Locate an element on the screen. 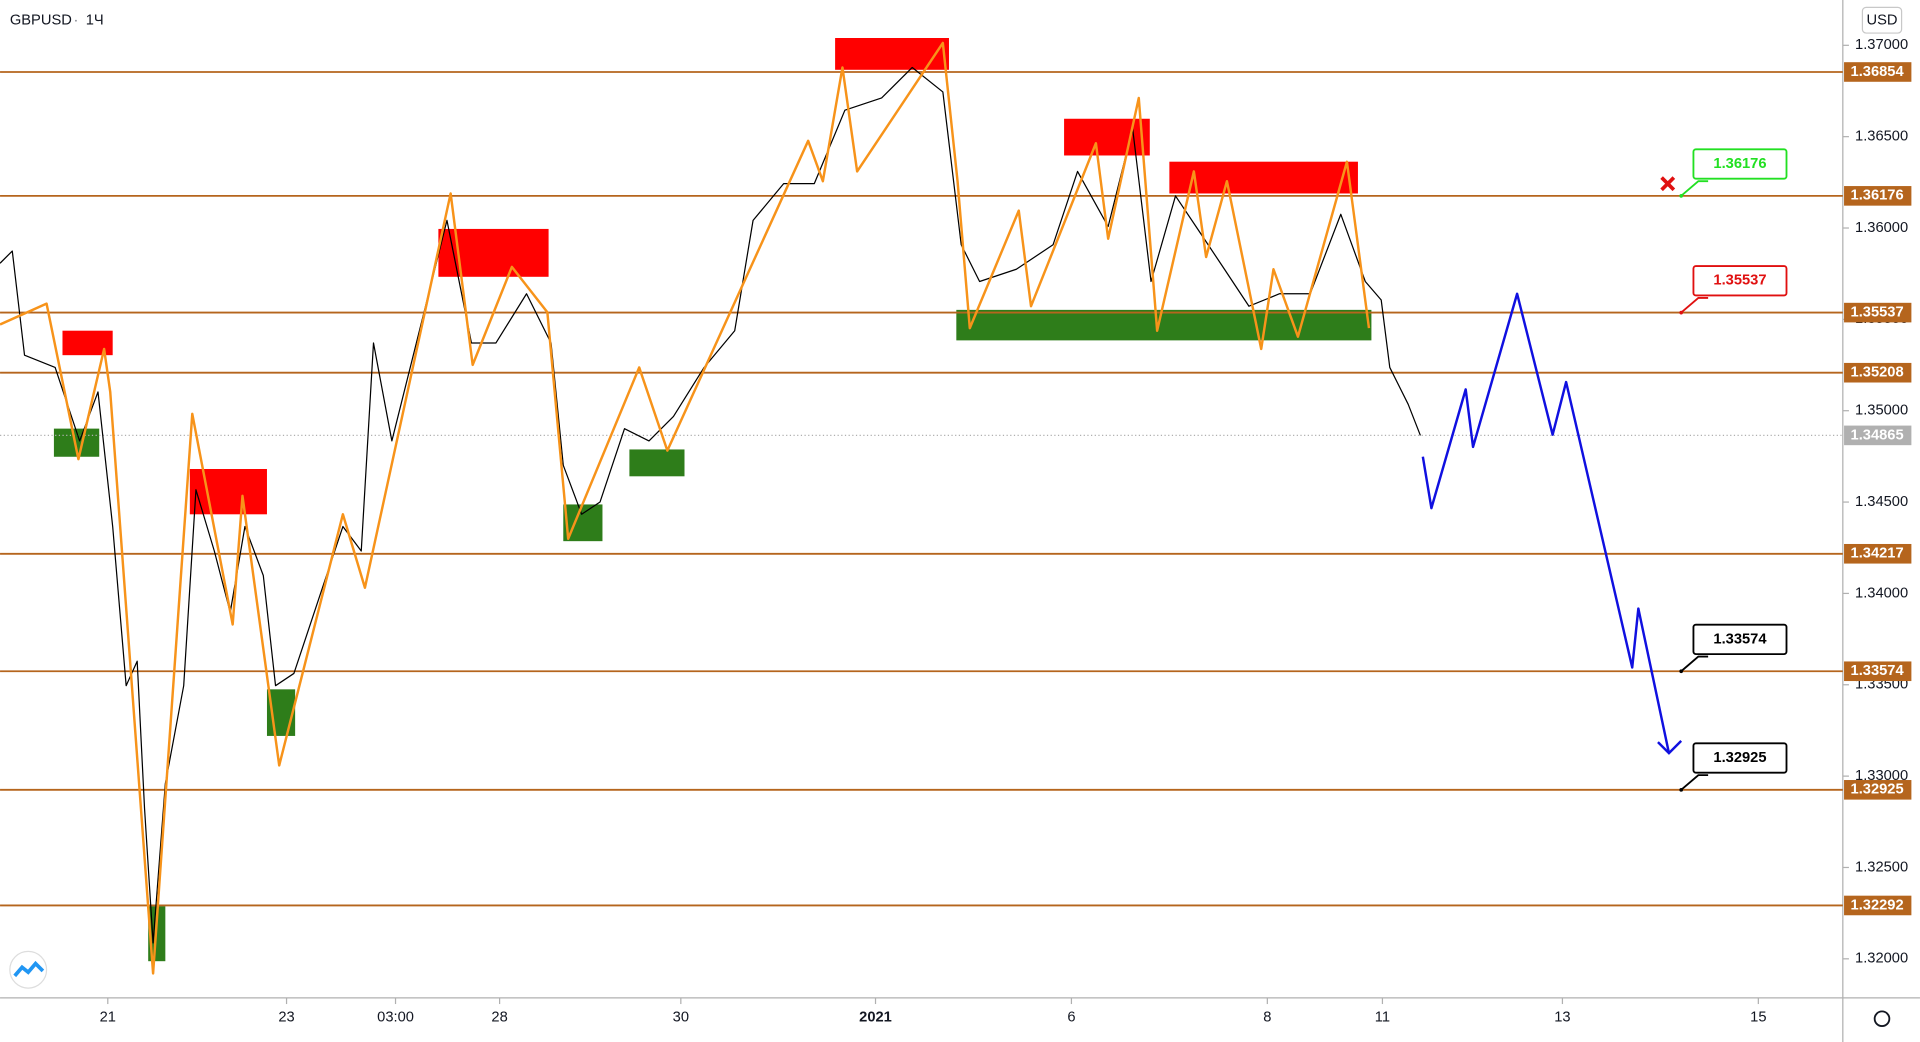 This screenshot has height=1042, width=1920. series-line is located at coordinates (1546, 523).